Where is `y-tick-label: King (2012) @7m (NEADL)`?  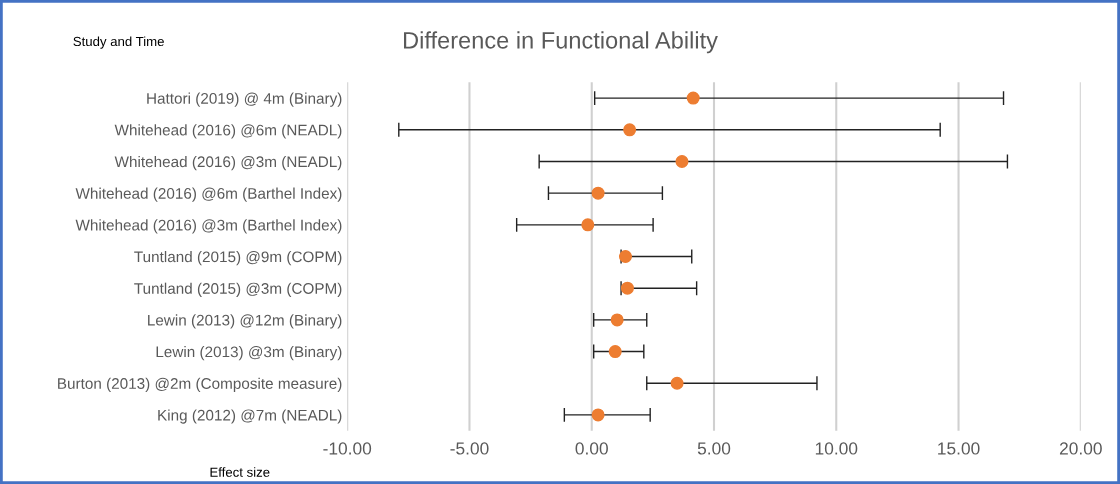
y-tick-label: King (2012) @7m (NEADL) is located at coordinates (250, 416).